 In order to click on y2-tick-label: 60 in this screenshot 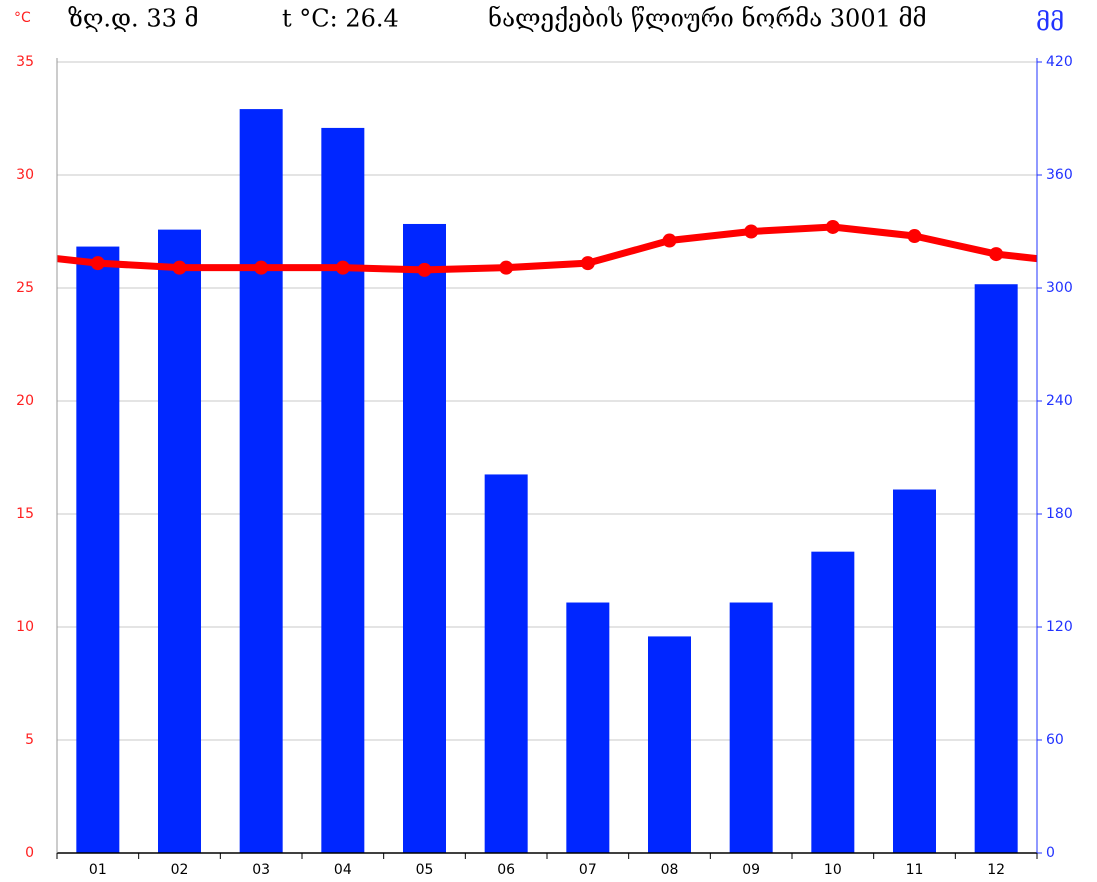, I will do `click(1055, 740)`.